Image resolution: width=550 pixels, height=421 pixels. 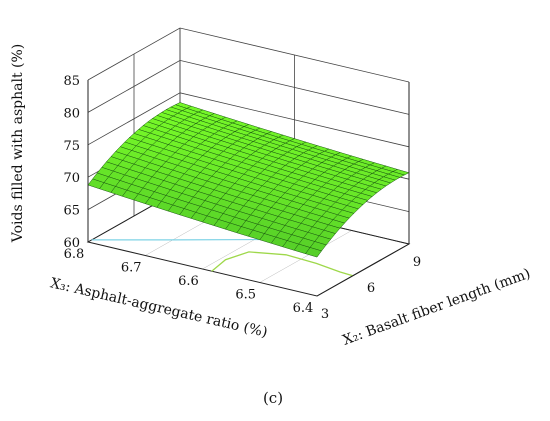 I want to click on x-tick-label: 6, so click(x=371, y=288).